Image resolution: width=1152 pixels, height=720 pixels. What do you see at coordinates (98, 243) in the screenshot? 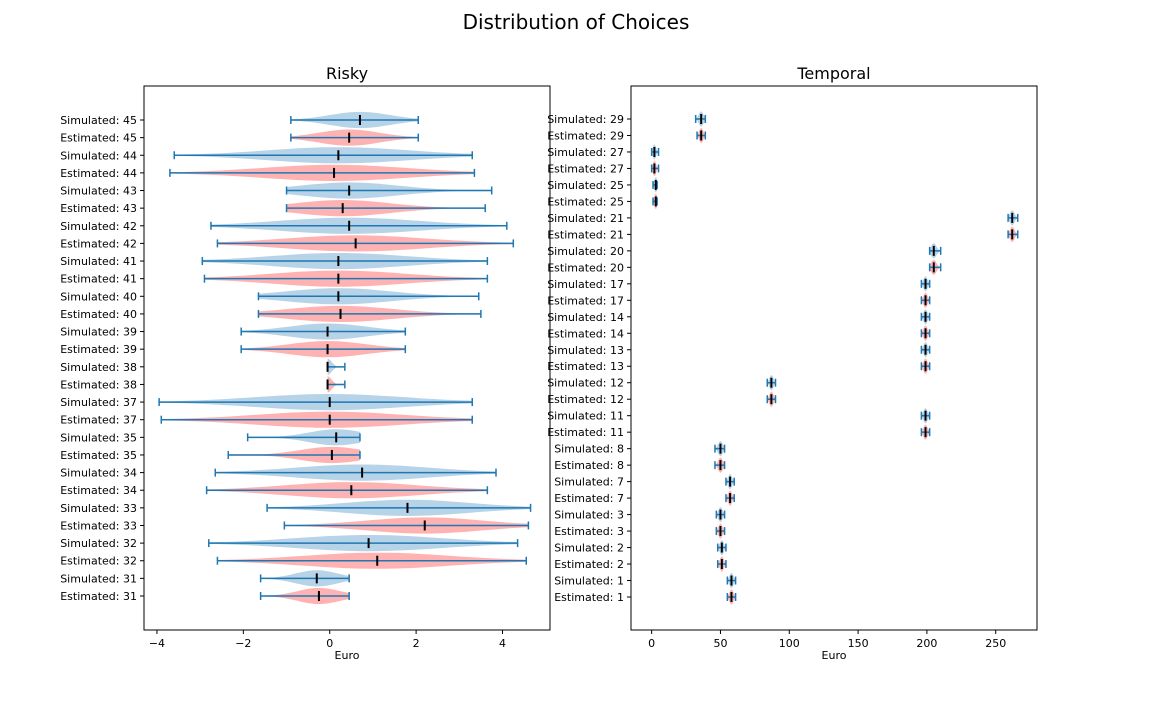
I see `y-tick-label: Estimated: 42` at bounding box center [98, 243].